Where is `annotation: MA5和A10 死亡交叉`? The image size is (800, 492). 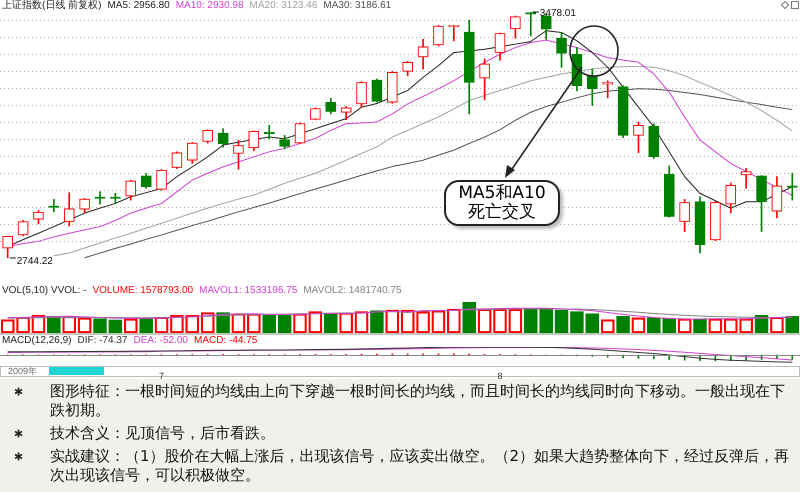 annotation: MA5和A10 死亡交叉 is located at coordinates (502, 203).